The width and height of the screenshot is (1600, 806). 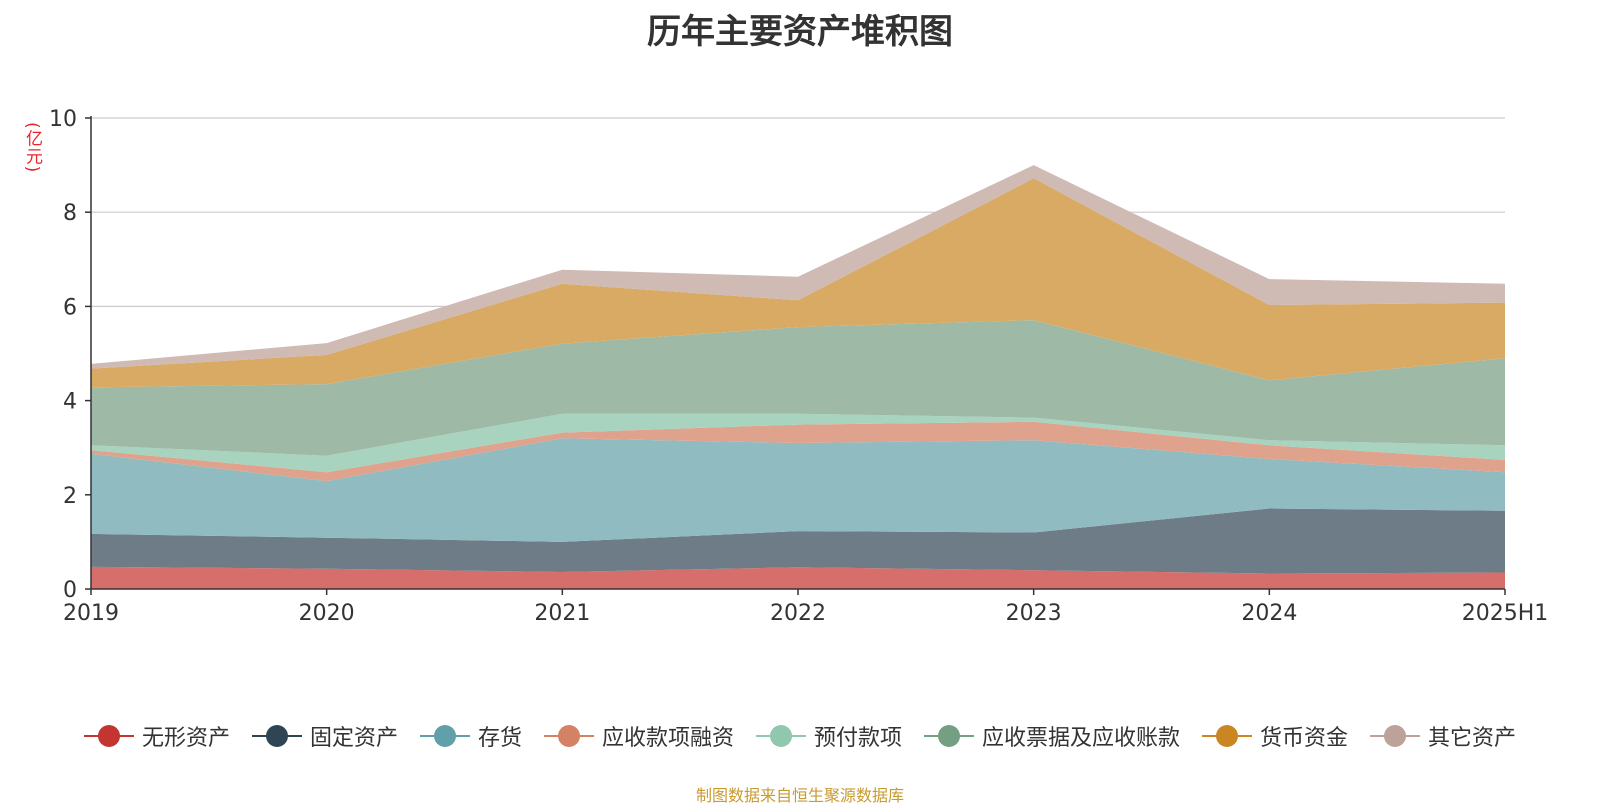 I want to click on x-tick-label: 2023, so click(x=1034, y=613).